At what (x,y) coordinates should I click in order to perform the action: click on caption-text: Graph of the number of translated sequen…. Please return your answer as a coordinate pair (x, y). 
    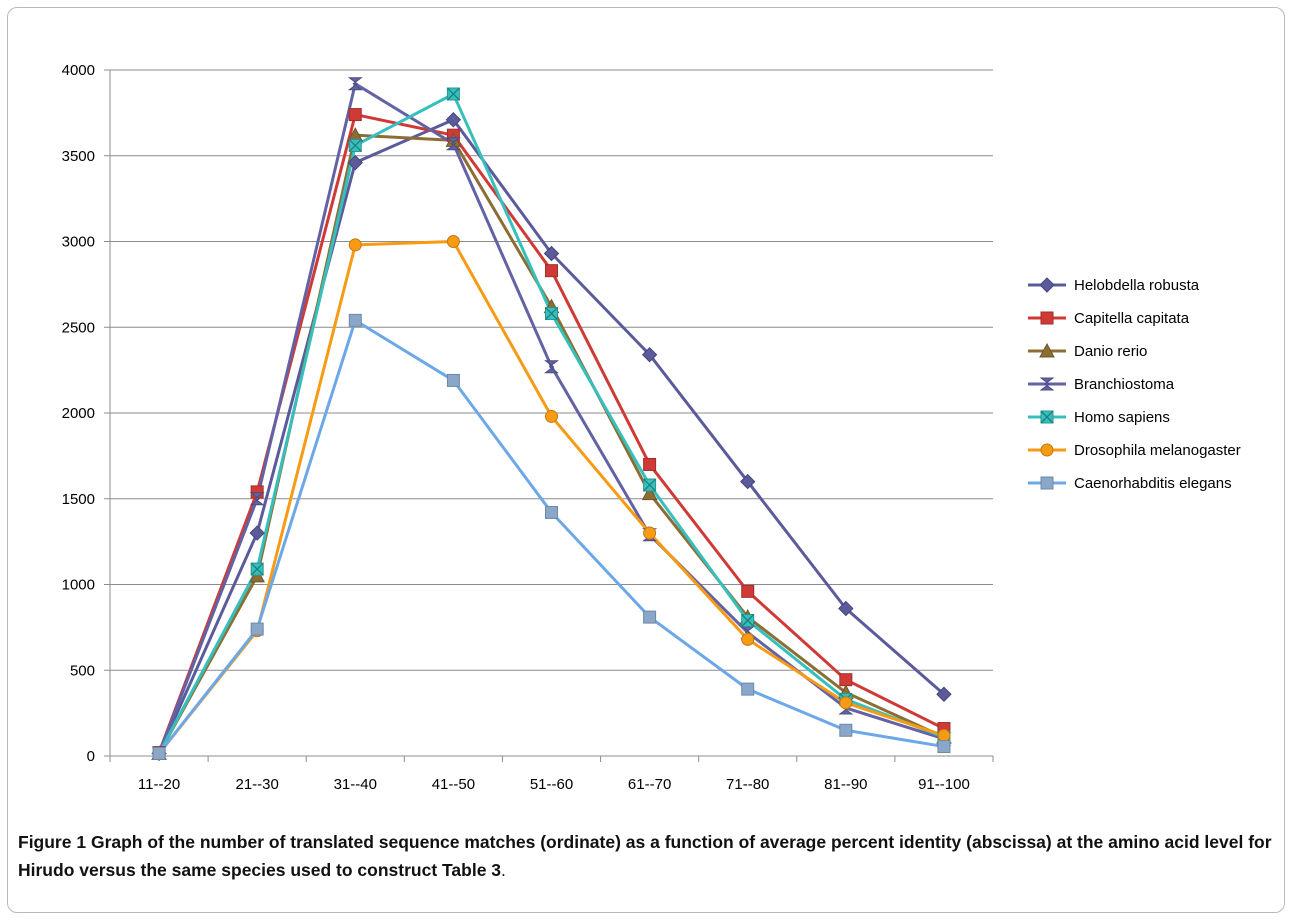
    Looking at the image, I should click on (645, 856).